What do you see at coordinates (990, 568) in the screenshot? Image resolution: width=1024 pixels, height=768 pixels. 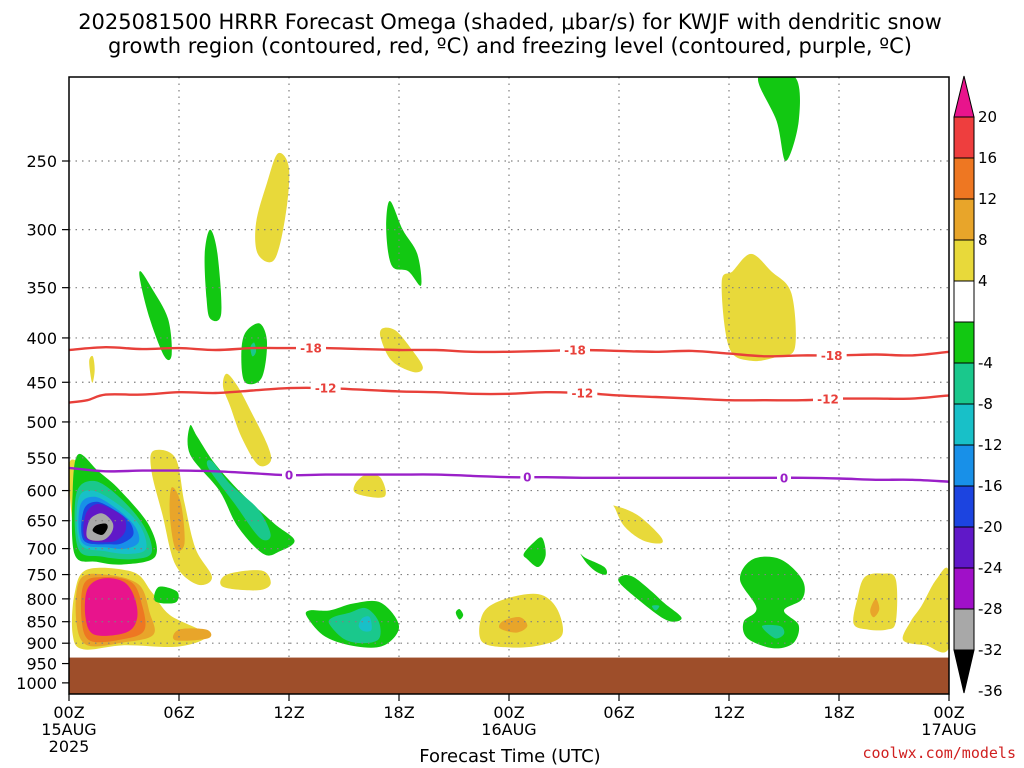 I see `colorbar-label: -24` at bounding box center [990, 568].